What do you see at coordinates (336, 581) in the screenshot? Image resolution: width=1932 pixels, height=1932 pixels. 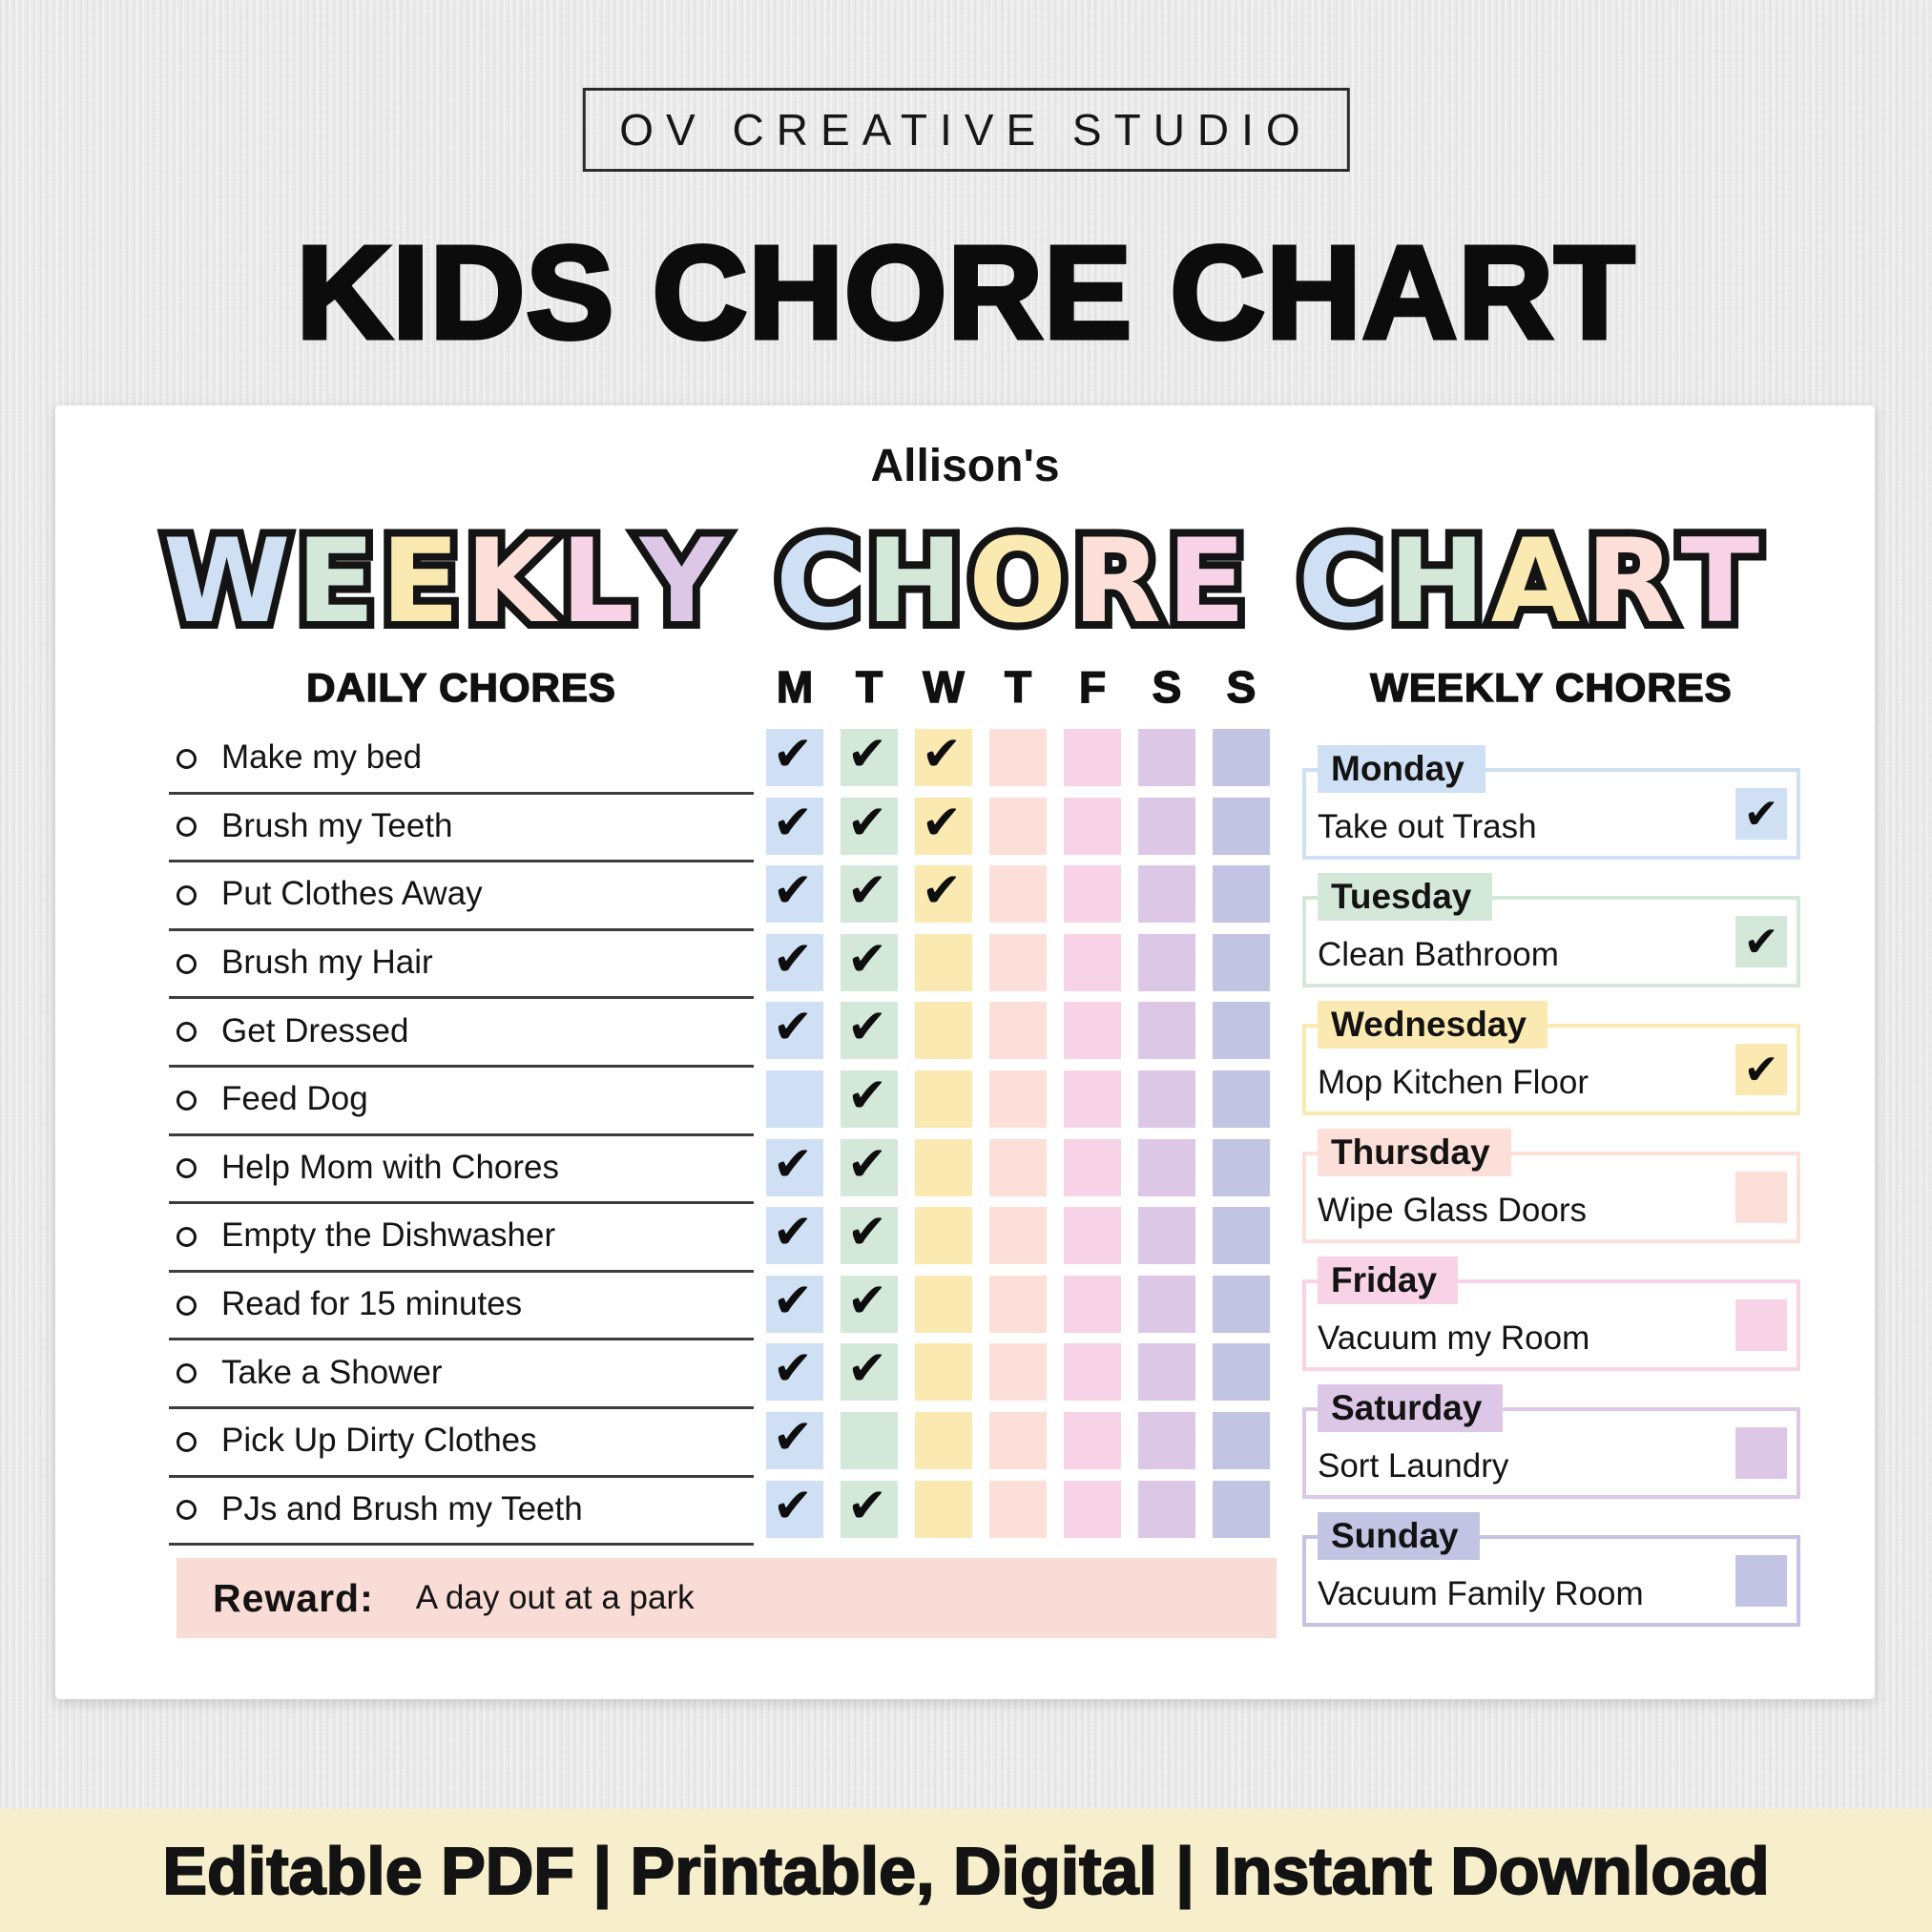 I see `bubble-letter-outline: E` at bounding box center [336, 581].